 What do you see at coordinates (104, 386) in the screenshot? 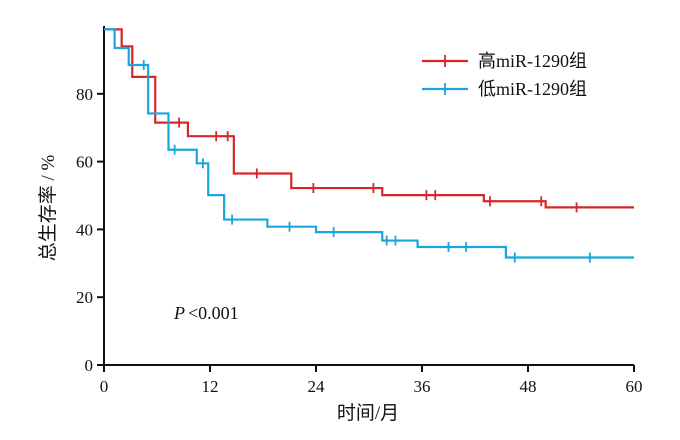
I see `x-tick-label: 0` at bounding box center [104, 386].